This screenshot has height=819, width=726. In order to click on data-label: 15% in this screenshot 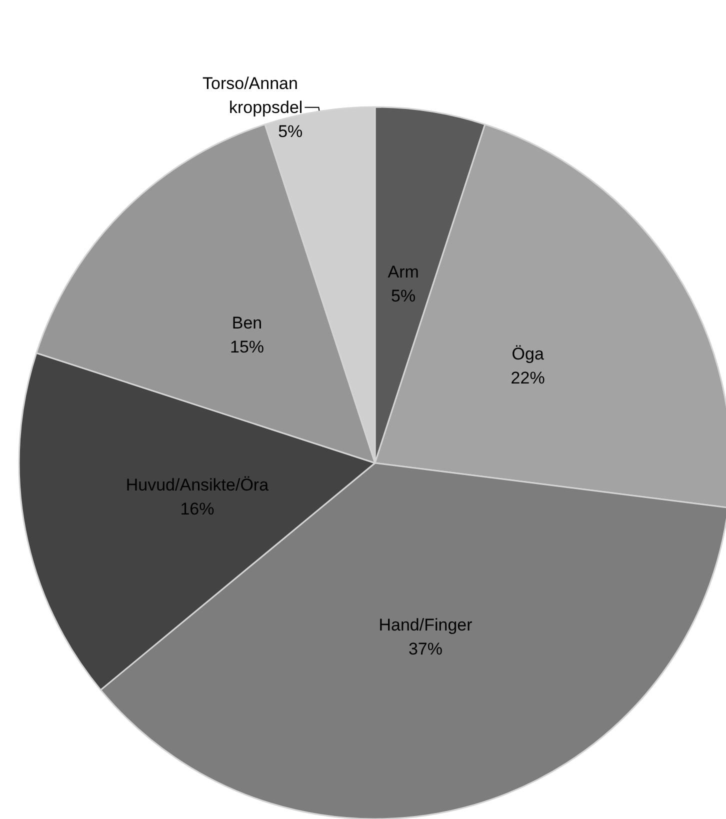, I will do `click(247, 347)`.